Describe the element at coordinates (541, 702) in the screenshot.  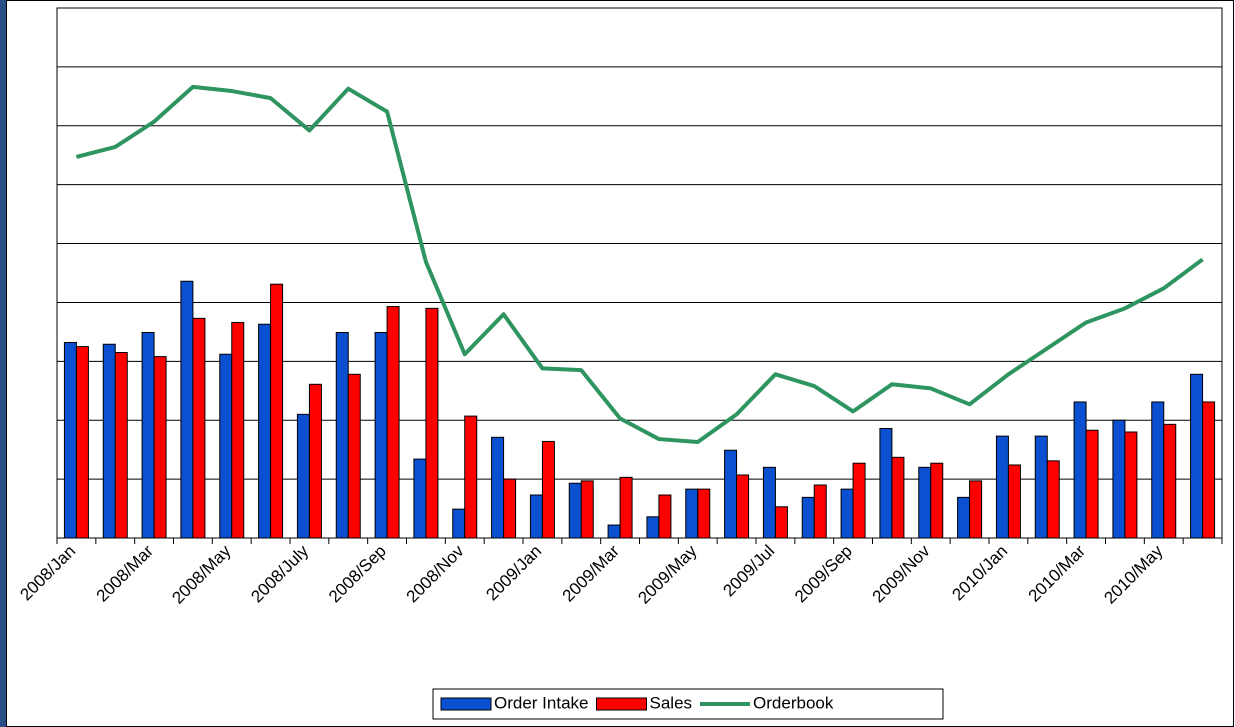
I see `legend-label: Order Intake` at that location.